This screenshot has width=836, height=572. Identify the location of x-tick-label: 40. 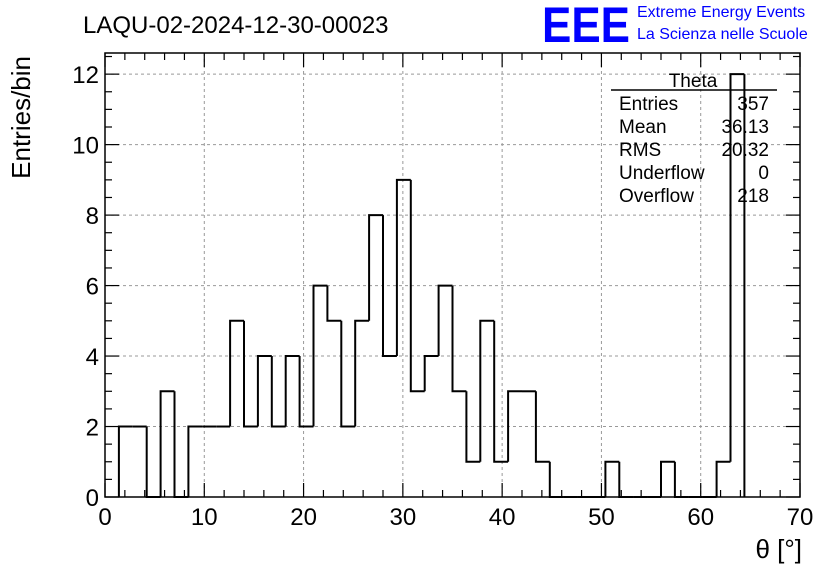
(502, 517).